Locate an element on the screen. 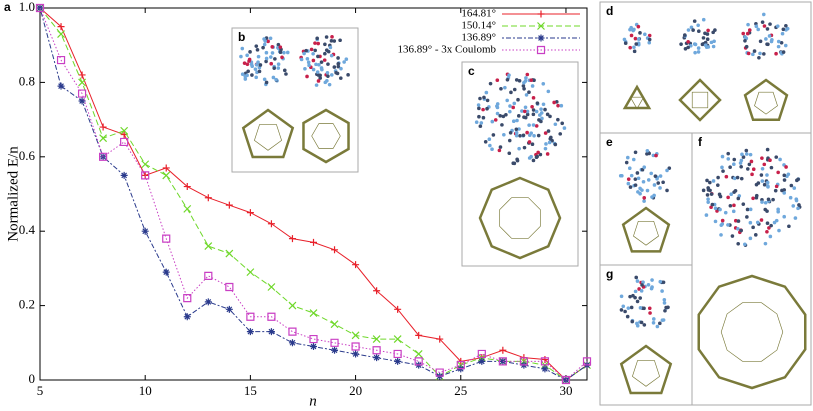 The image size is (813, 411). legend-label: 164.81° is located at coordinates (478, 14).